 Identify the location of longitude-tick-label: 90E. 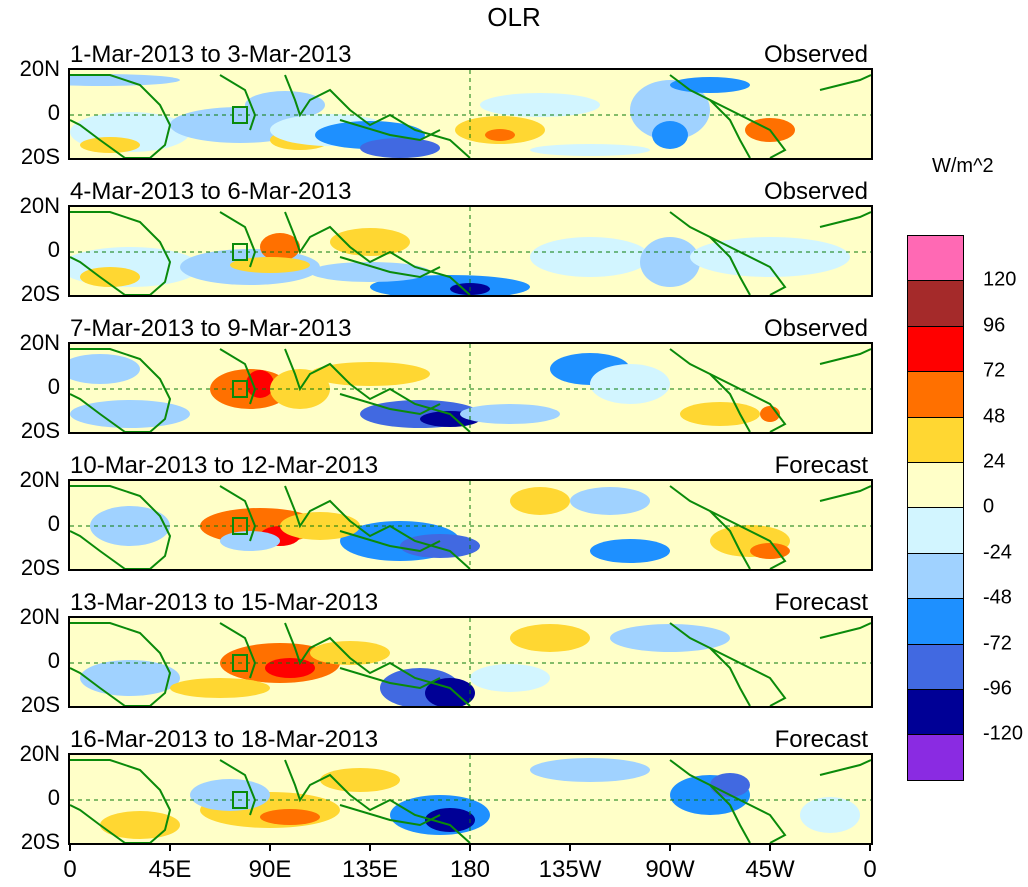
(270, 869).